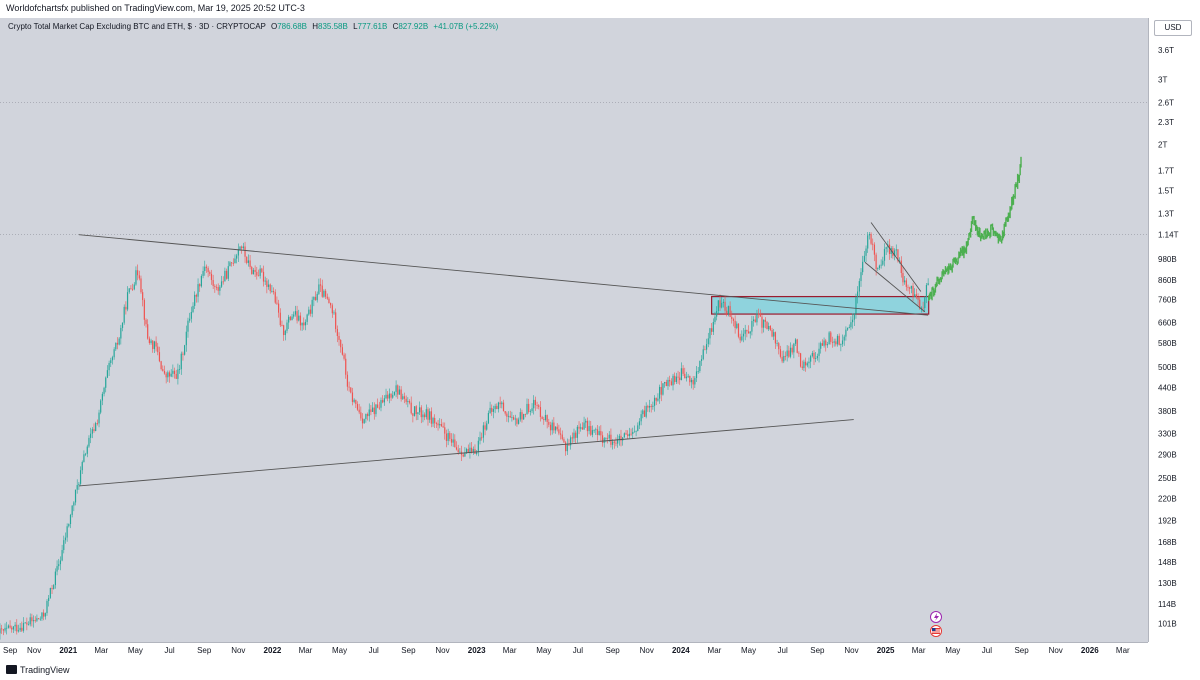 This screenshot has width=1200, height=680. Describe the element at coordinates (333, 26) in the screenshot. I see `high-value: 835.58B` at that location.